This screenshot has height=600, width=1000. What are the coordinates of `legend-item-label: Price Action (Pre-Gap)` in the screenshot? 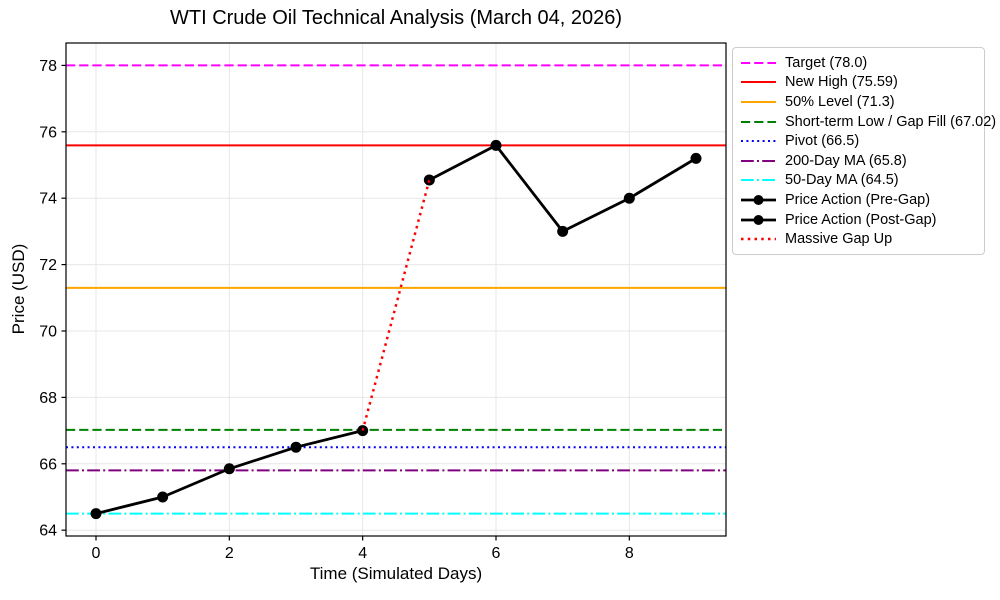 It's located at (858, 199).